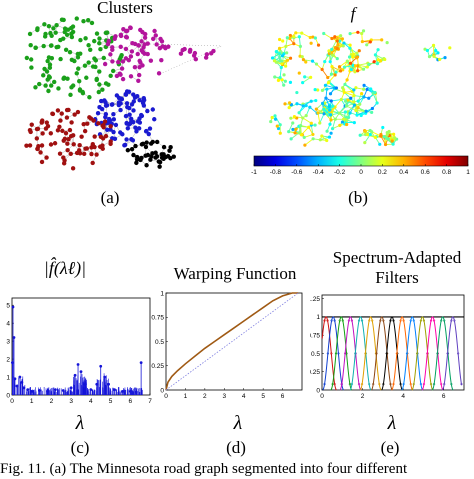 The height and width of the screenshot is (479, 474). Describe the element at coordinates (8, 395) in the screenshot. I see `spectrum-ytick-label: 0` at that location.